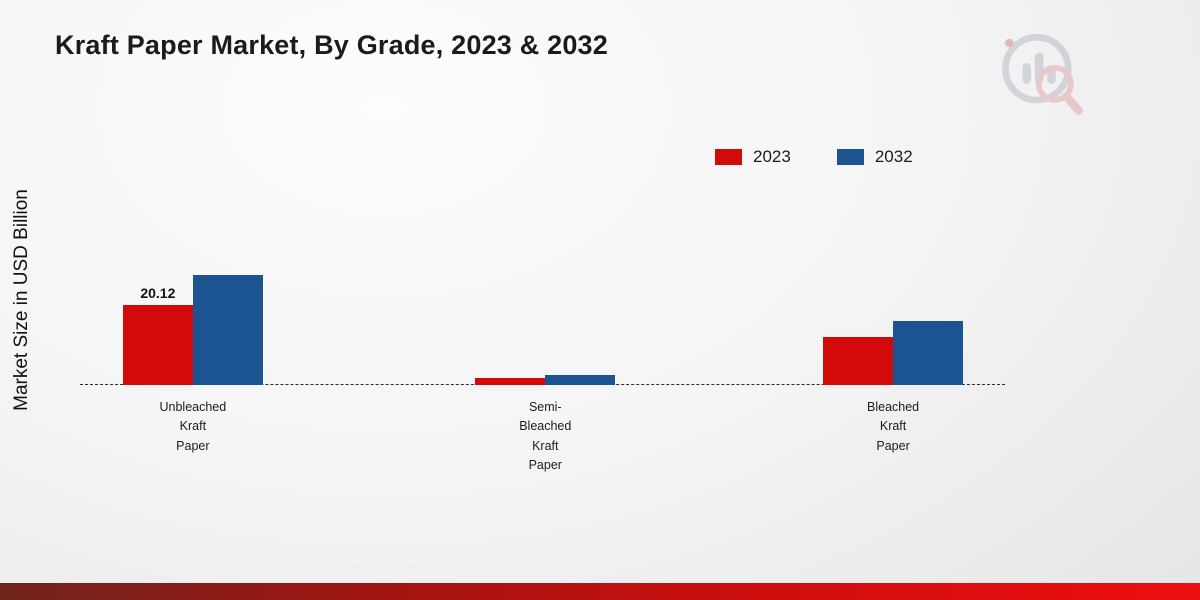 This screenshot has height=600, width=1200. I want to click on brand-logo-watermark-icon, so click(1042, 72).